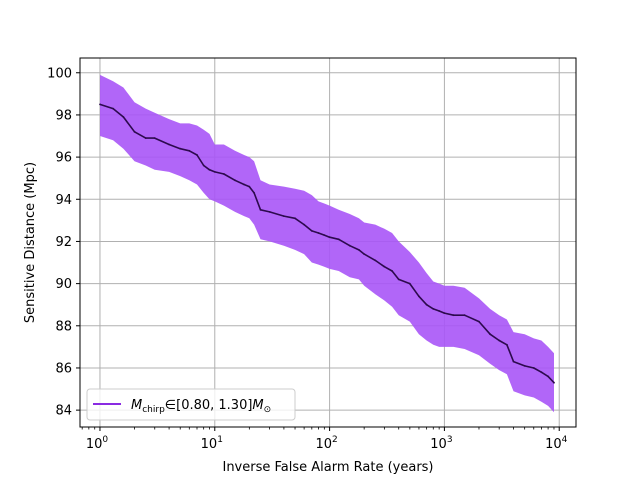  What do you see at coordinates (556, 443) in the screenshot?
I see `x-tick-label: 10⁴` at bounding box center [556, 443].